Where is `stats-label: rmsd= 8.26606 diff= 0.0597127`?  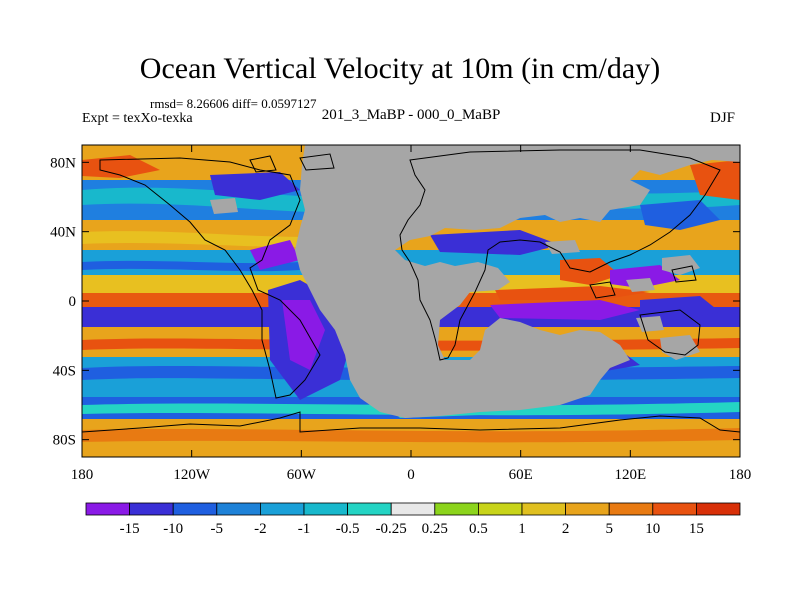 stats-label: rmsd= 8.26606 diff= 0.0597127 is located at coordinates (233, 103).